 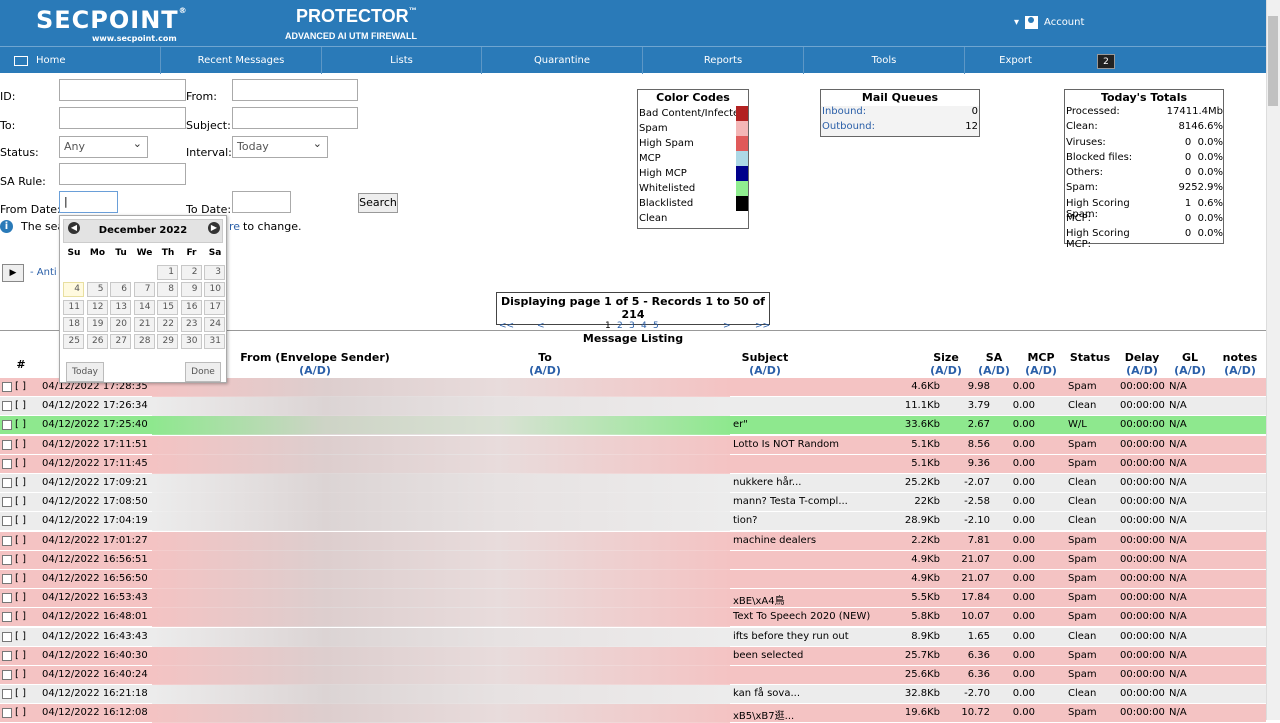 I want to click on calendar-day: 24, so click(x=214, y=324).